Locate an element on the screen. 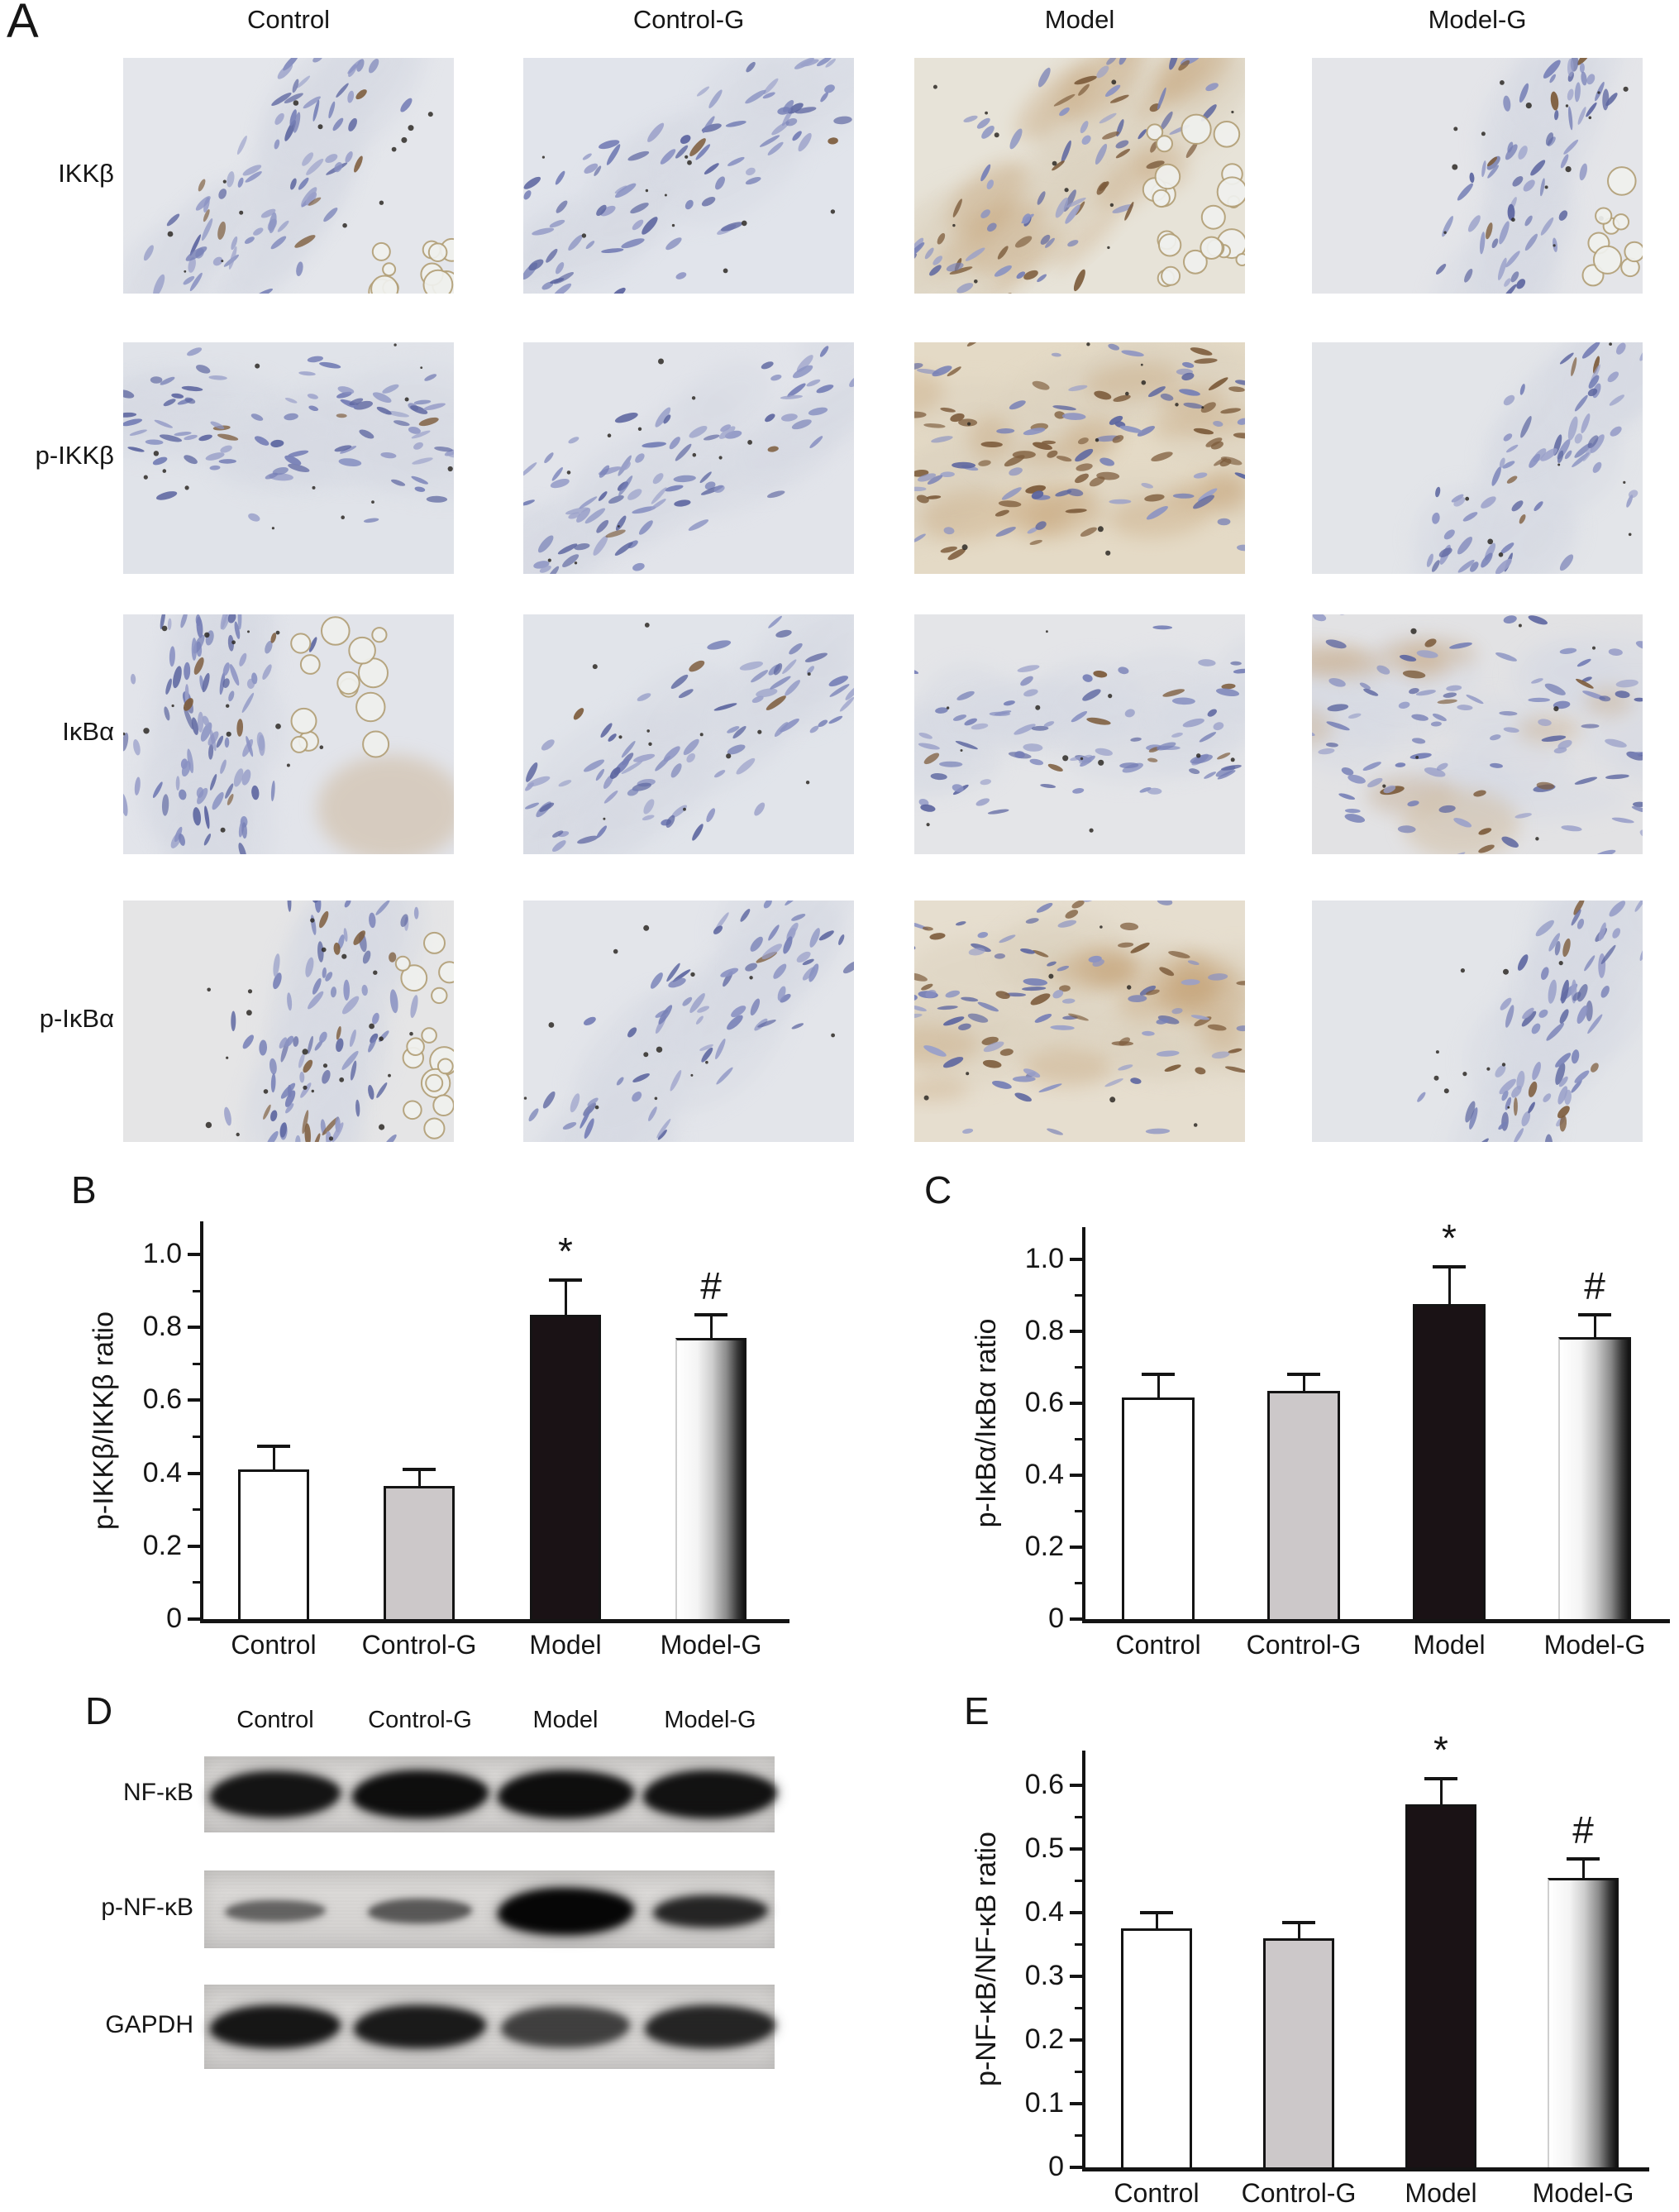  micrograph-r2c2 is located at coordinates (688, 458).